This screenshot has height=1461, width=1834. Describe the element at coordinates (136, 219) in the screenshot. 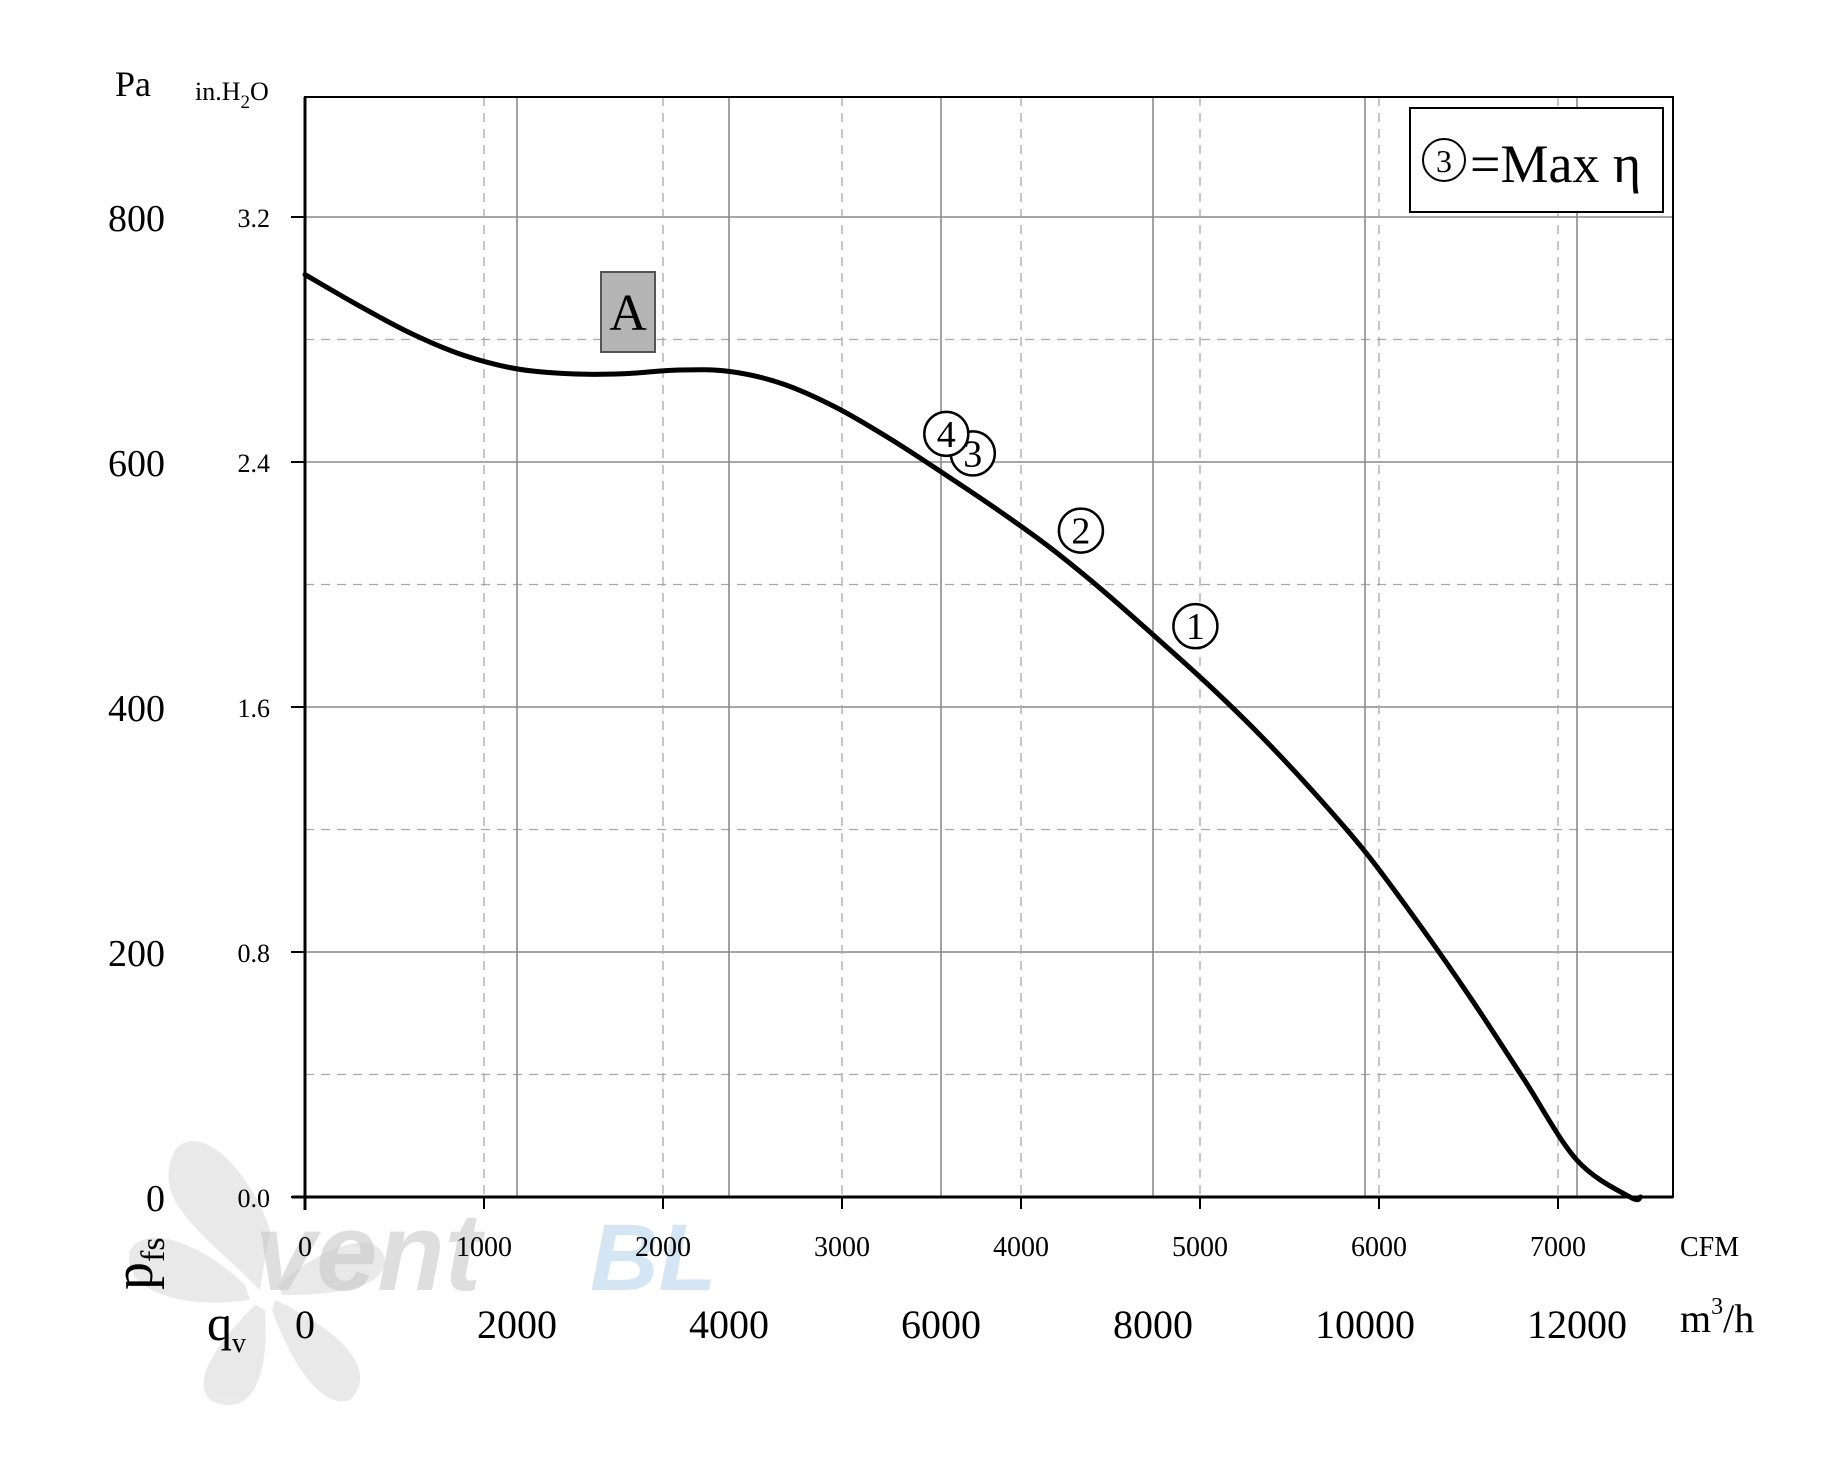

I see `y-tick-label-pa: 800` at that location.